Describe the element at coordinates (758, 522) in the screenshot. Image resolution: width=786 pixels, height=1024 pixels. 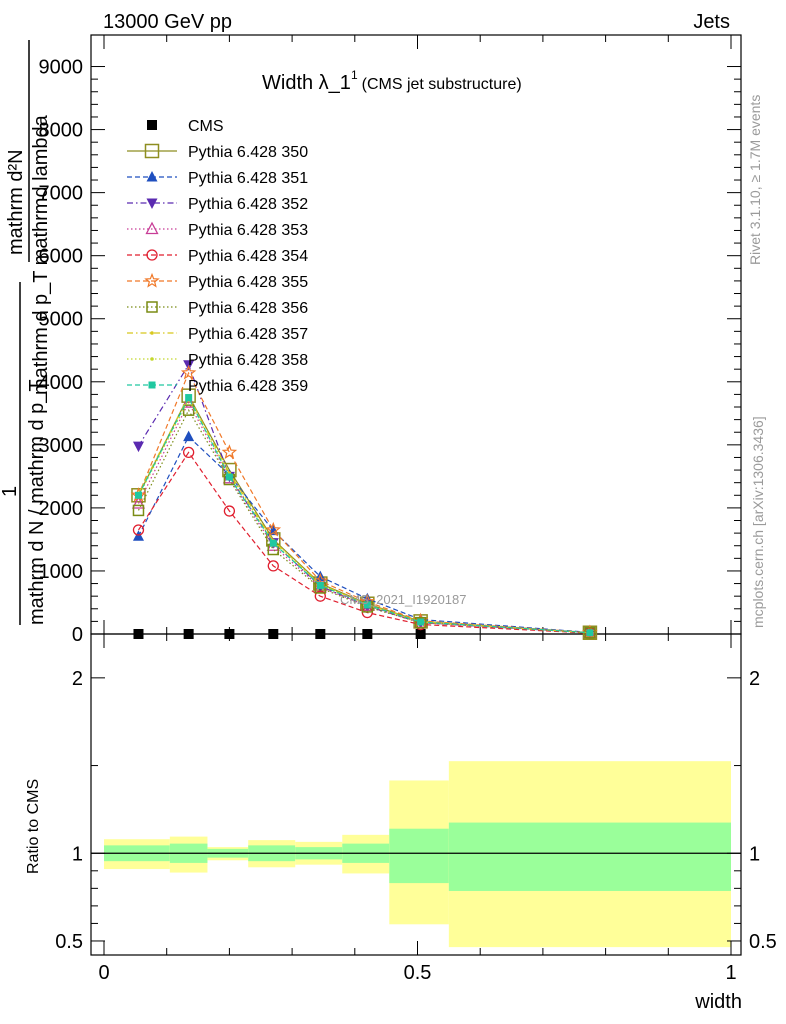
I see `mcplots-label: mcplots.cern.ch [arXiv:1306.3436]` at that location.